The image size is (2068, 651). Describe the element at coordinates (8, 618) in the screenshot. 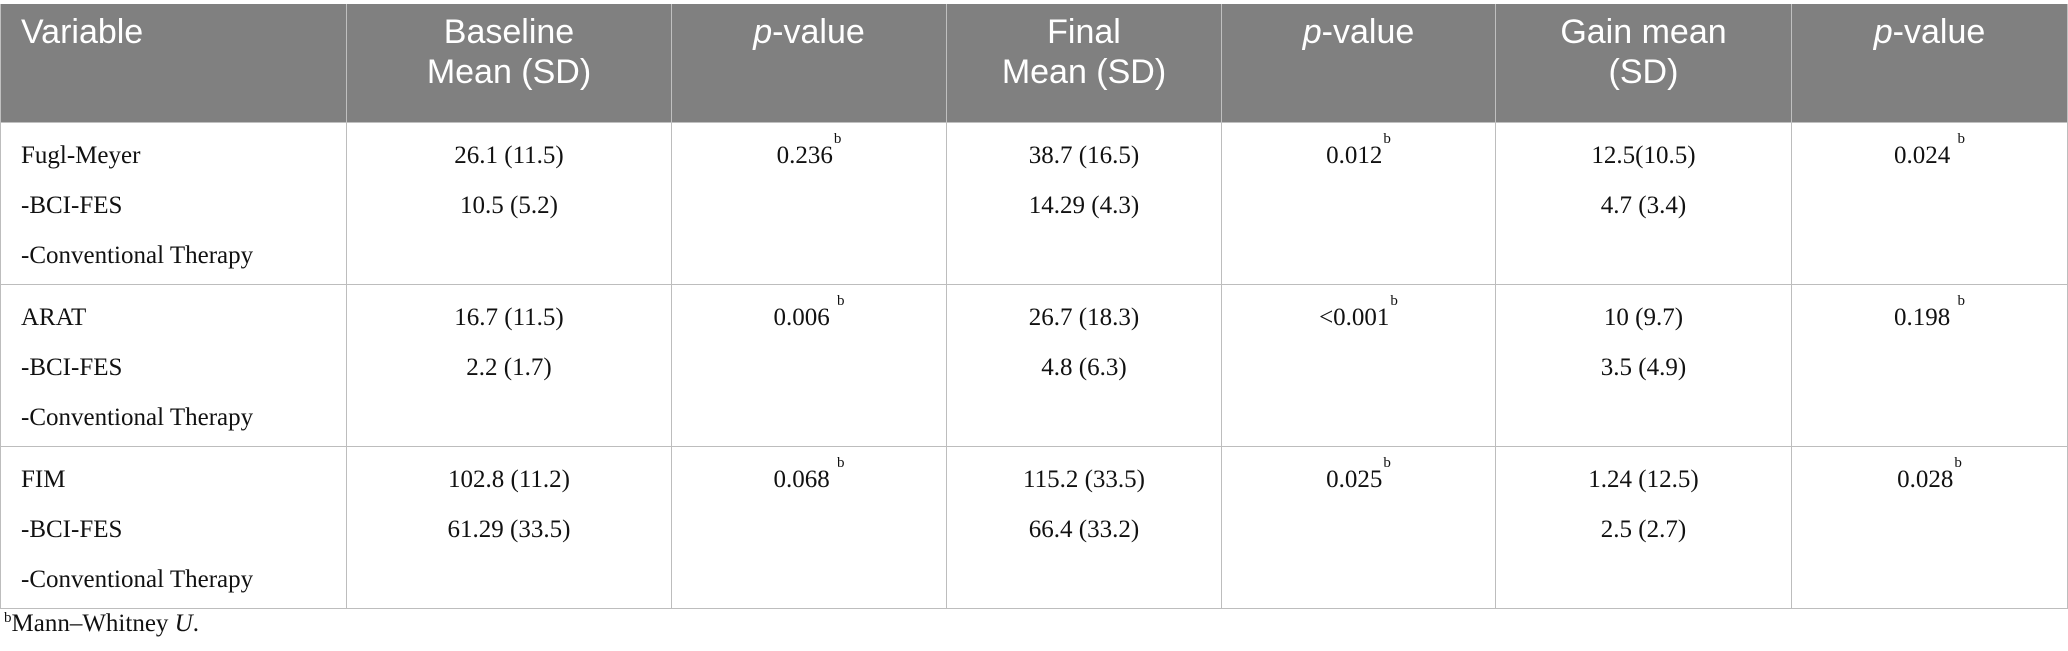

I see `footnote-marker: b` at that location.